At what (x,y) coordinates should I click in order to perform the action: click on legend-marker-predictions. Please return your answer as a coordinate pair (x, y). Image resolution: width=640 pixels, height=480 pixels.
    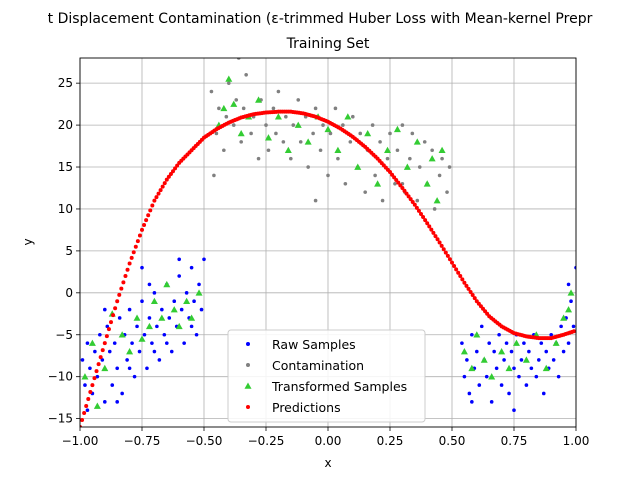
    Looking at the image, I should click on (248, 407).